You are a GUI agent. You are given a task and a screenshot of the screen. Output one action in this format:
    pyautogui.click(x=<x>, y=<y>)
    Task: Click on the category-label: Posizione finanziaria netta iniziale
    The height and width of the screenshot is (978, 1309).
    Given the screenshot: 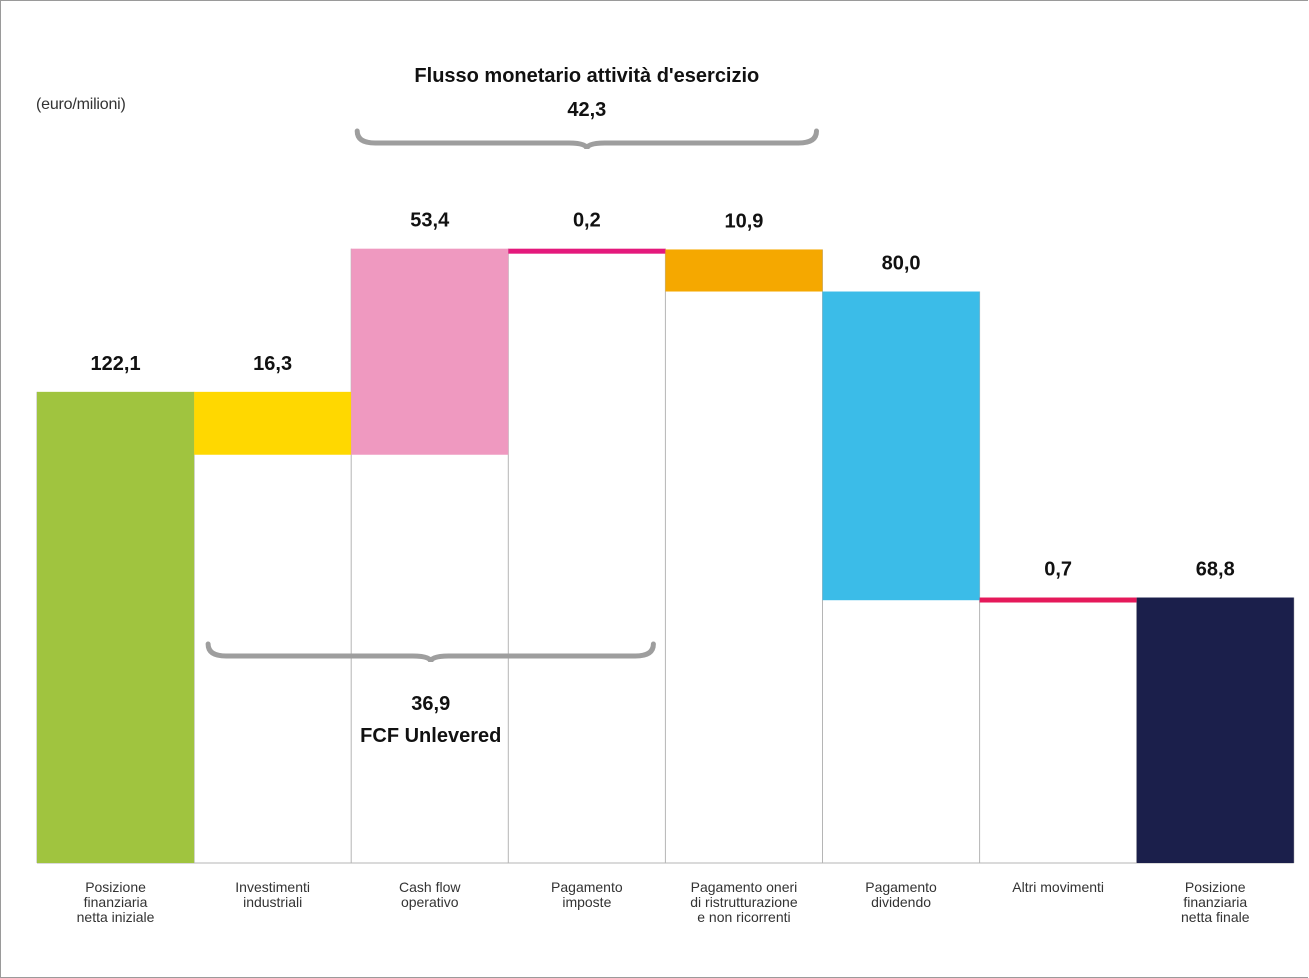 What is the action you would take?
    pyautogui.click(x=116, y=902)
    